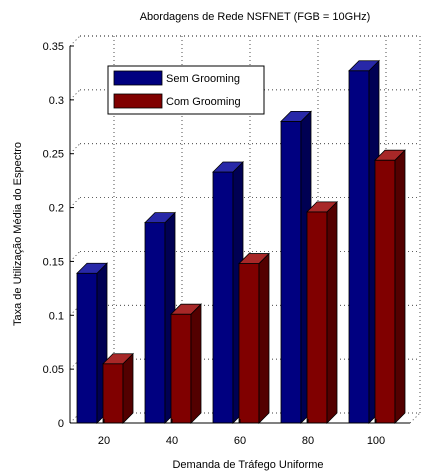  What do you see at coordinates (61, 424) in the screenshot?
I see `y-tick-label: 0` at bounding box center [61, 424].